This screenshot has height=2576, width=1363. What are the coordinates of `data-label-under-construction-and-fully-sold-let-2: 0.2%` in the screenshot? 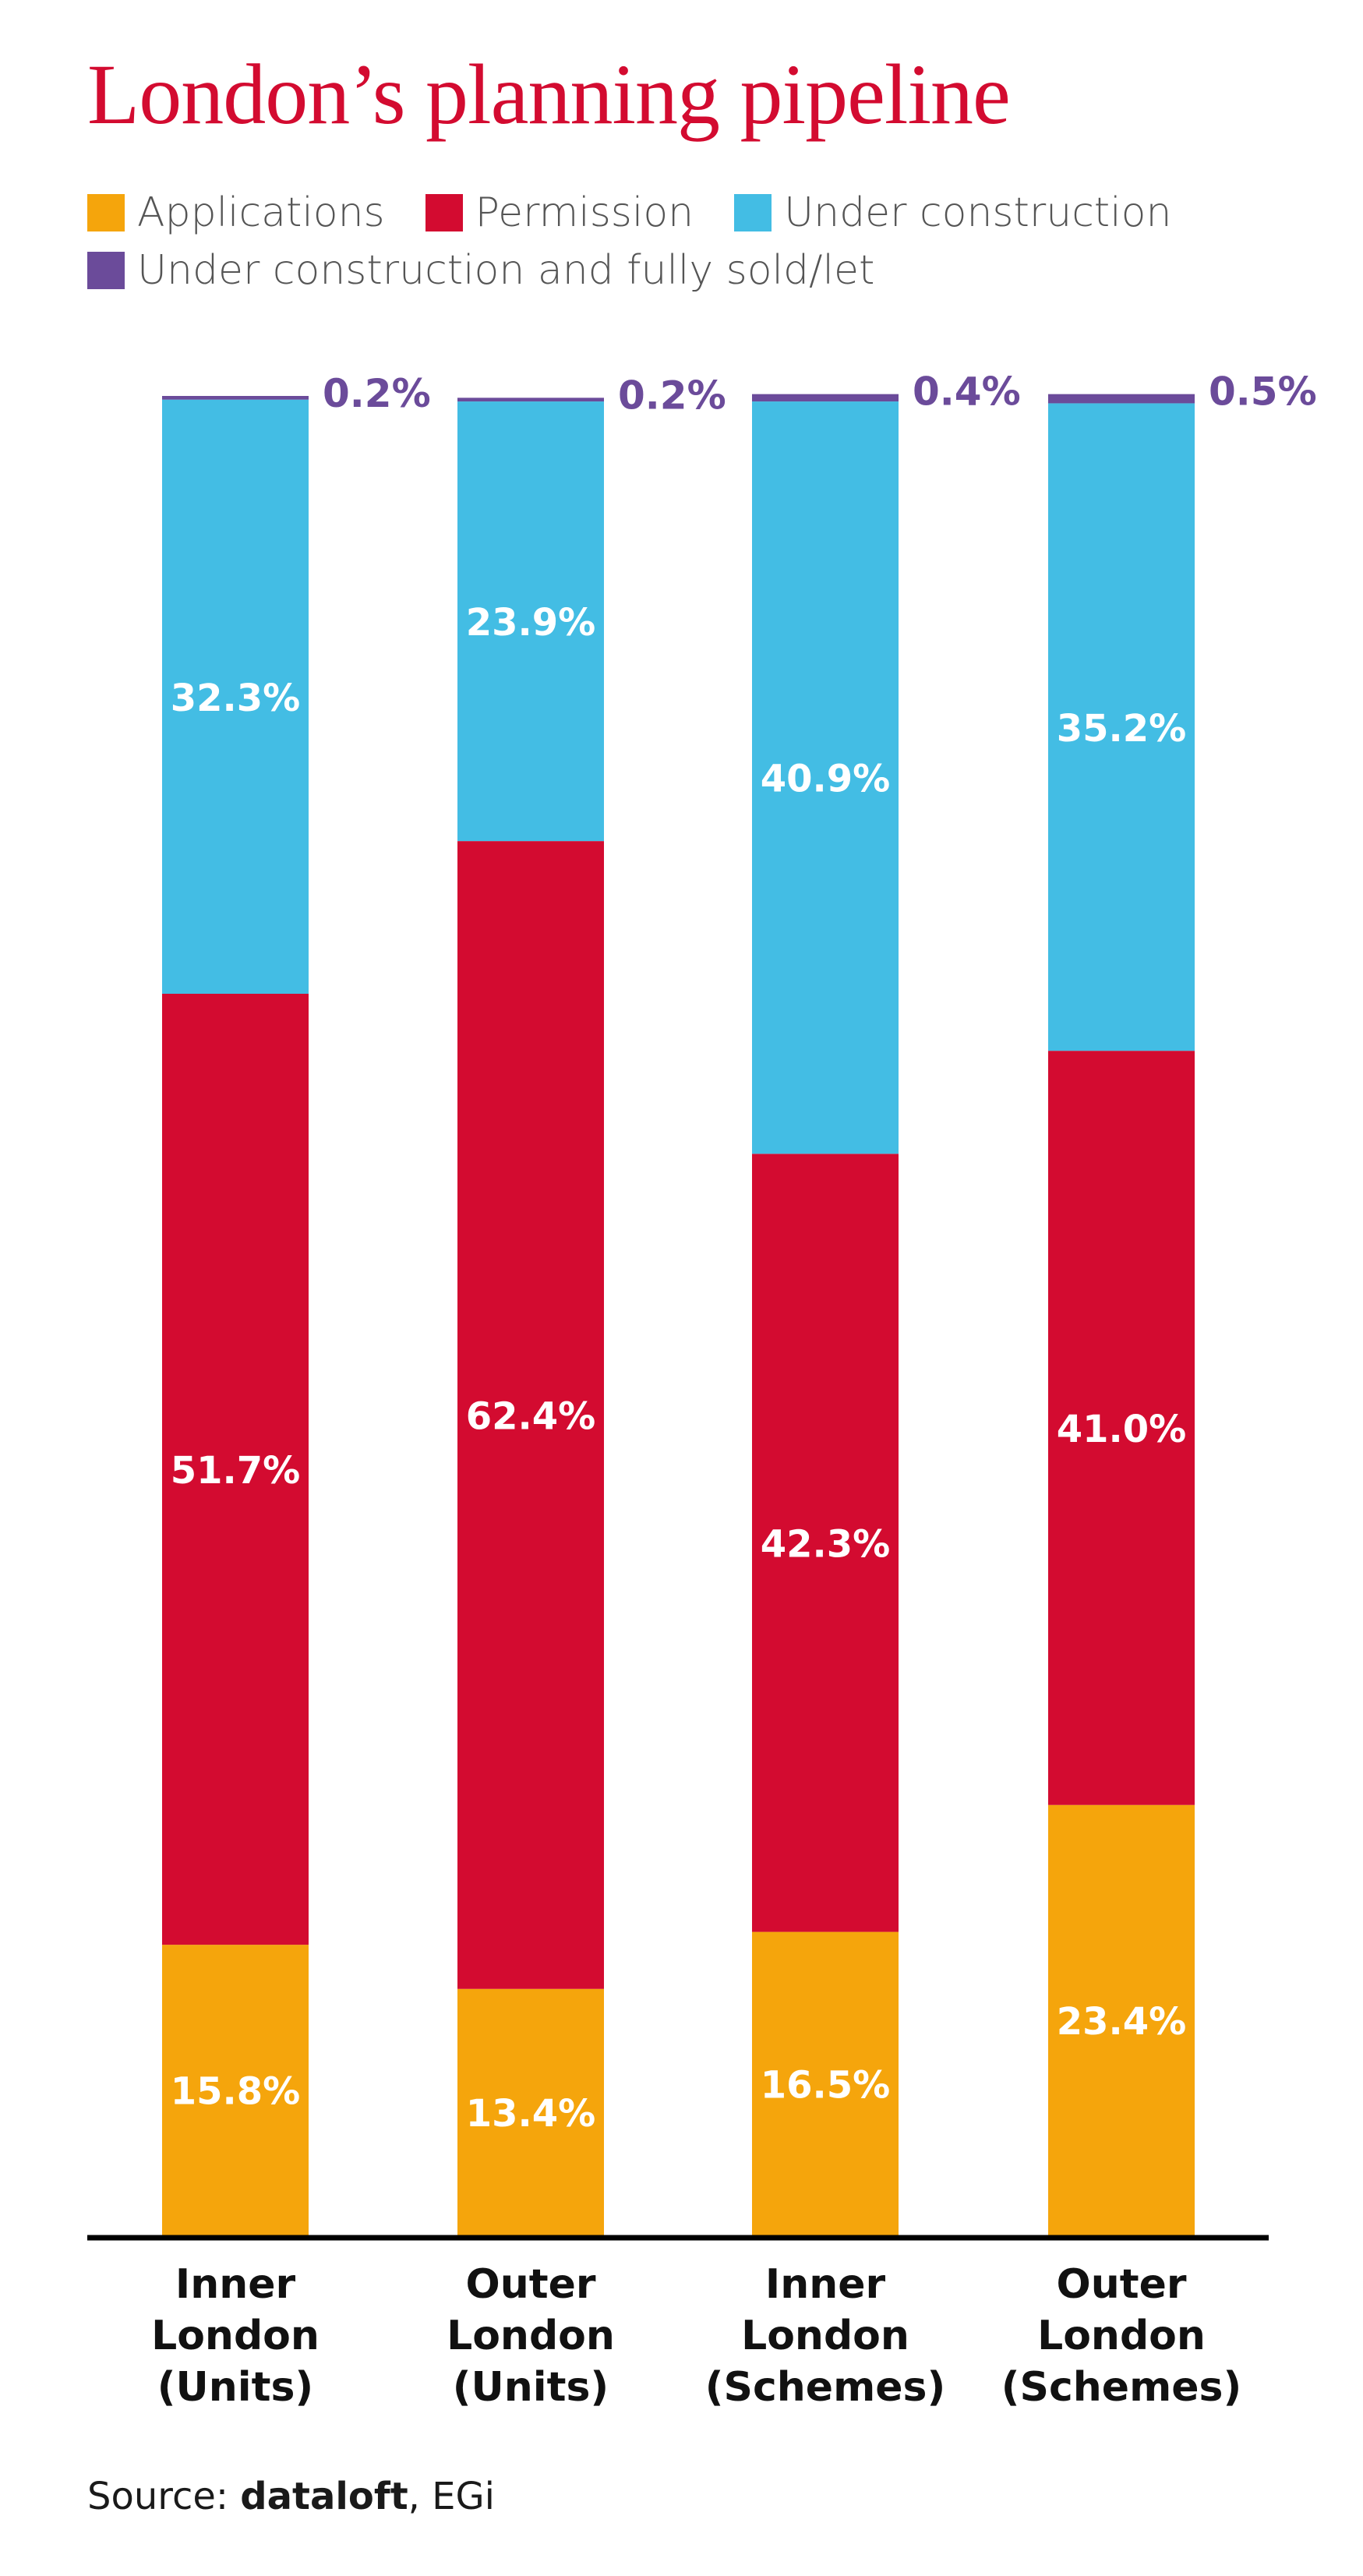 It's located at (672, 395).